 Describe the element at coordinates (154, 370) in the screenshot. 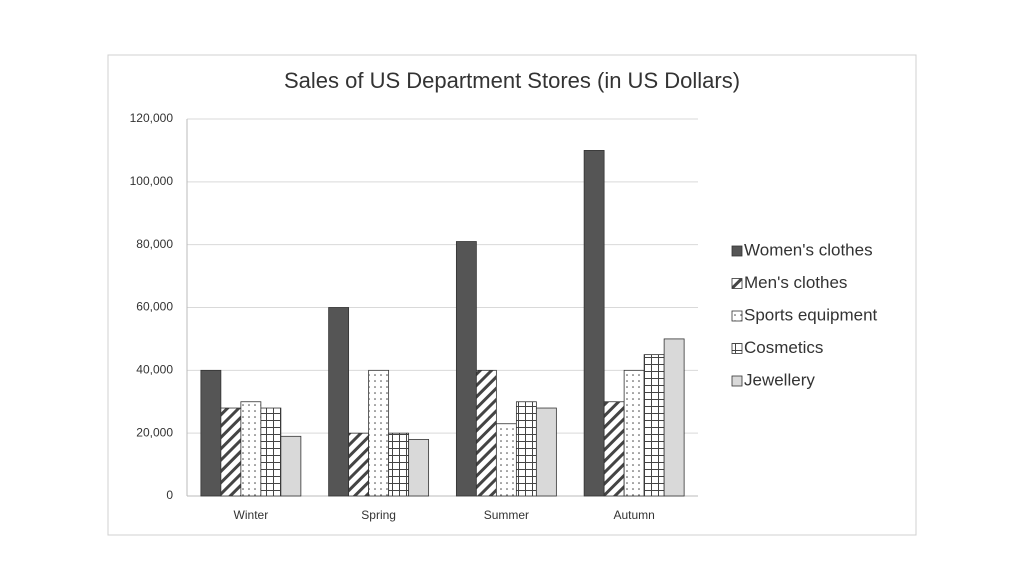

I see `y-tick-label: 40,000` at that location.